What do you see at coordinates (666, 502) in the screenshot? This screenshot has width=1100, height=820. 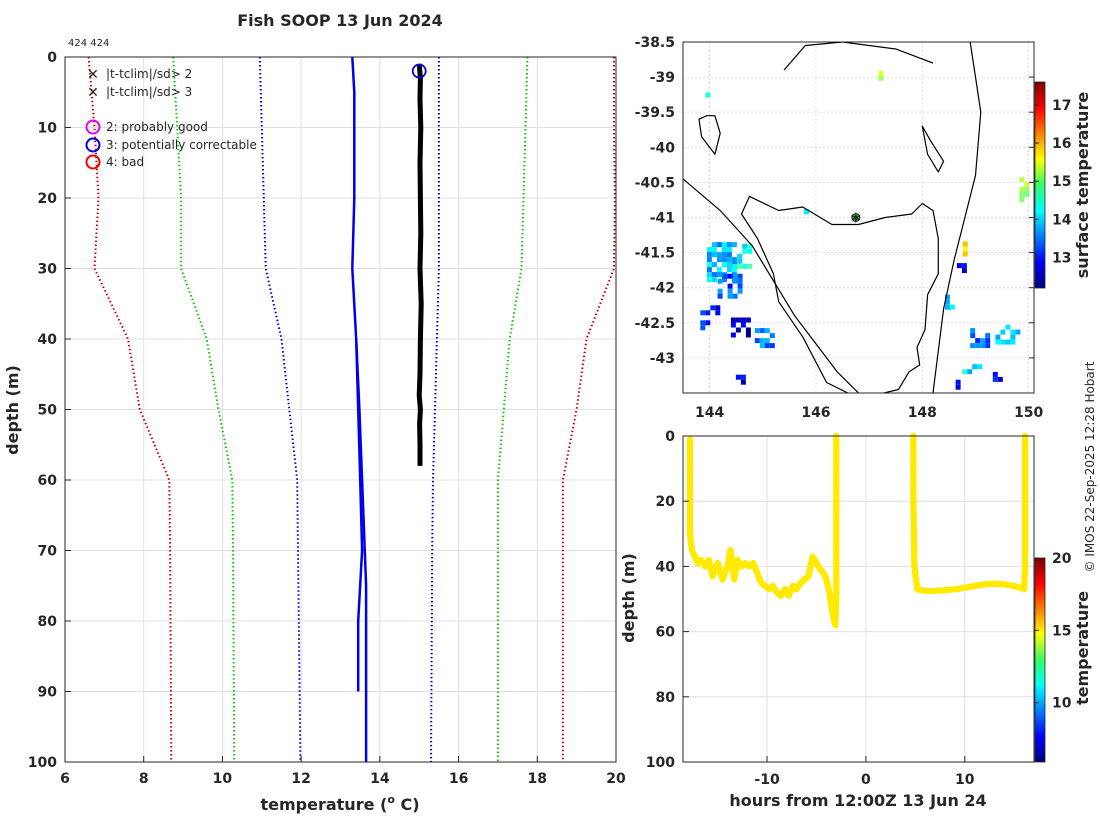 I see `ts-ytick-label: 20` at bounding box center [666, 502].